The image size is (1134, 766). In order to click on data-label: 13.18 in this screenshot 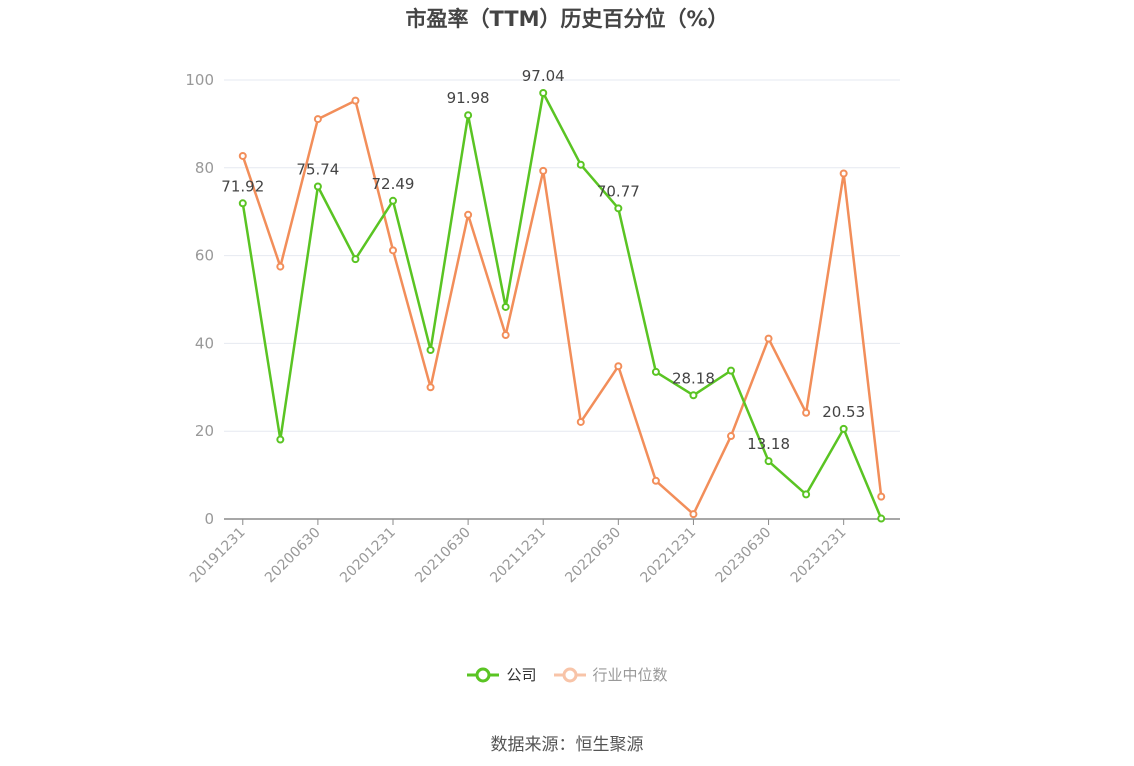, I will do `click(768, 444)`.